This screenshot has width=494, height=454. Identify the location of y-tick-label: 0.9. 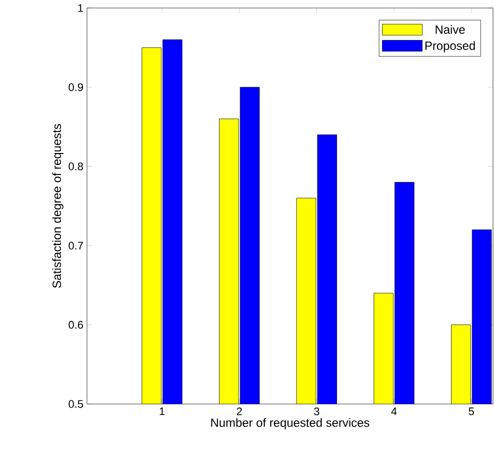
(75, 87).